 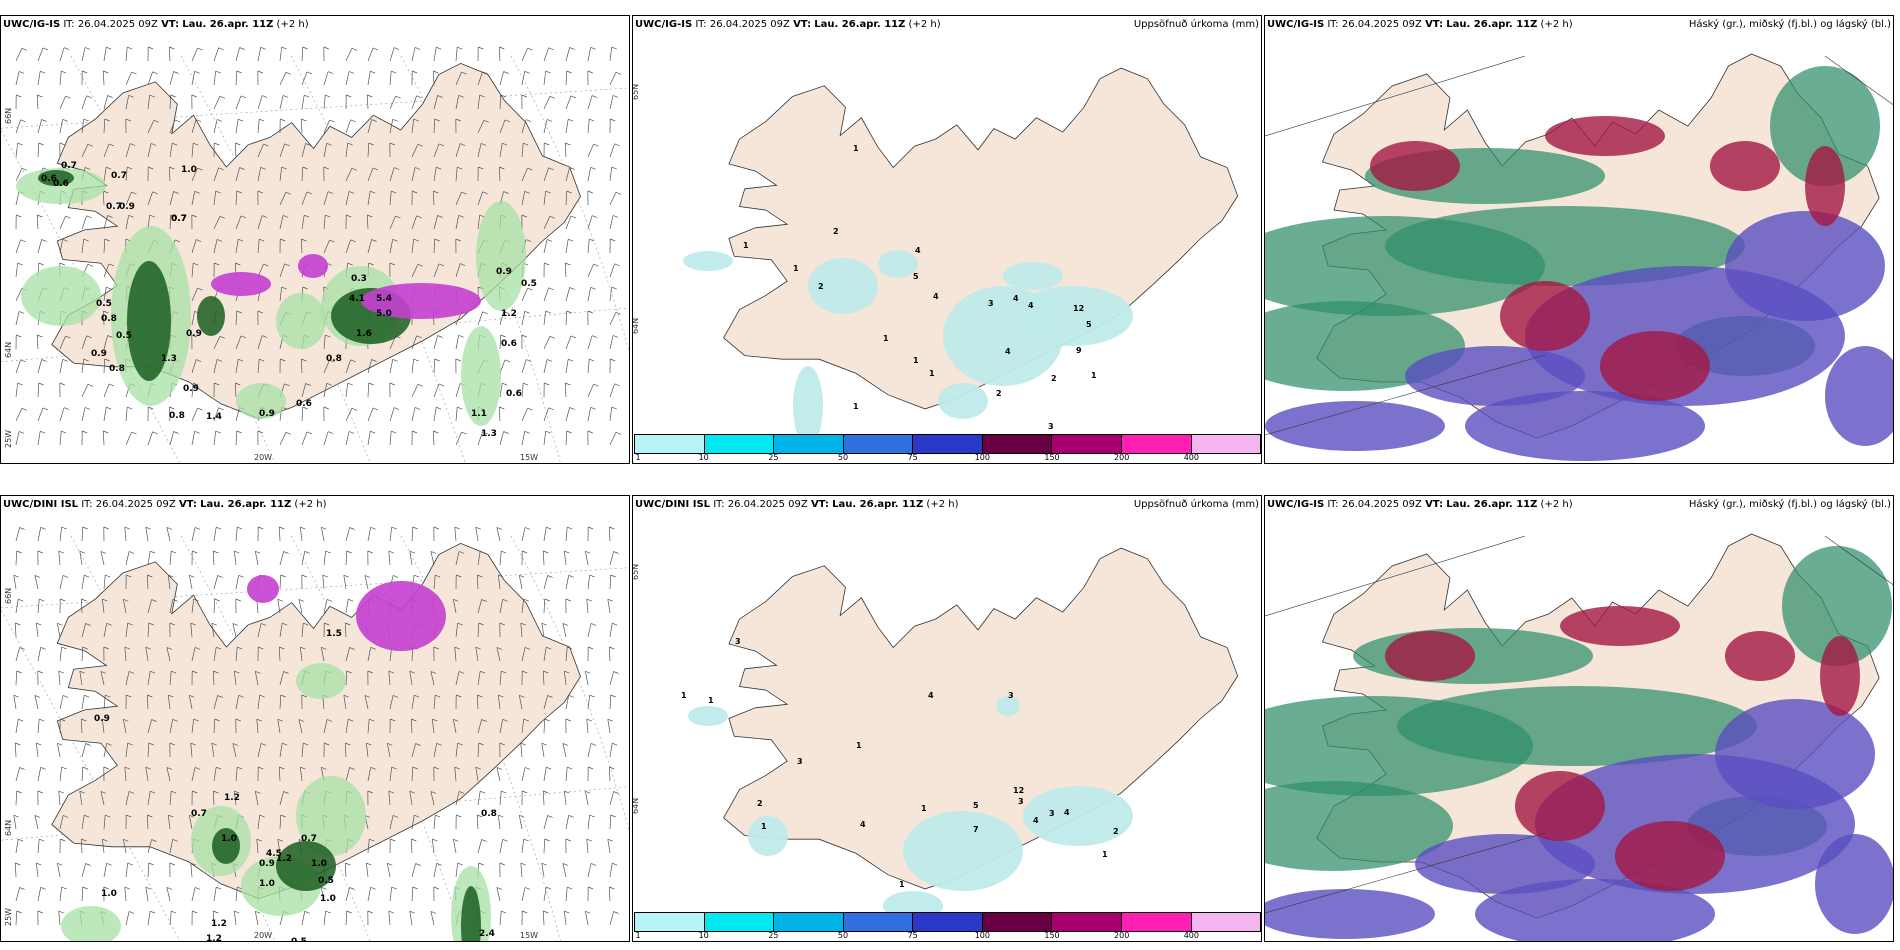 What do you see at coordinates (1105, 854) in the screenshot?
I see `precip-accum-label: 1` at bounding box center [1105, 854].